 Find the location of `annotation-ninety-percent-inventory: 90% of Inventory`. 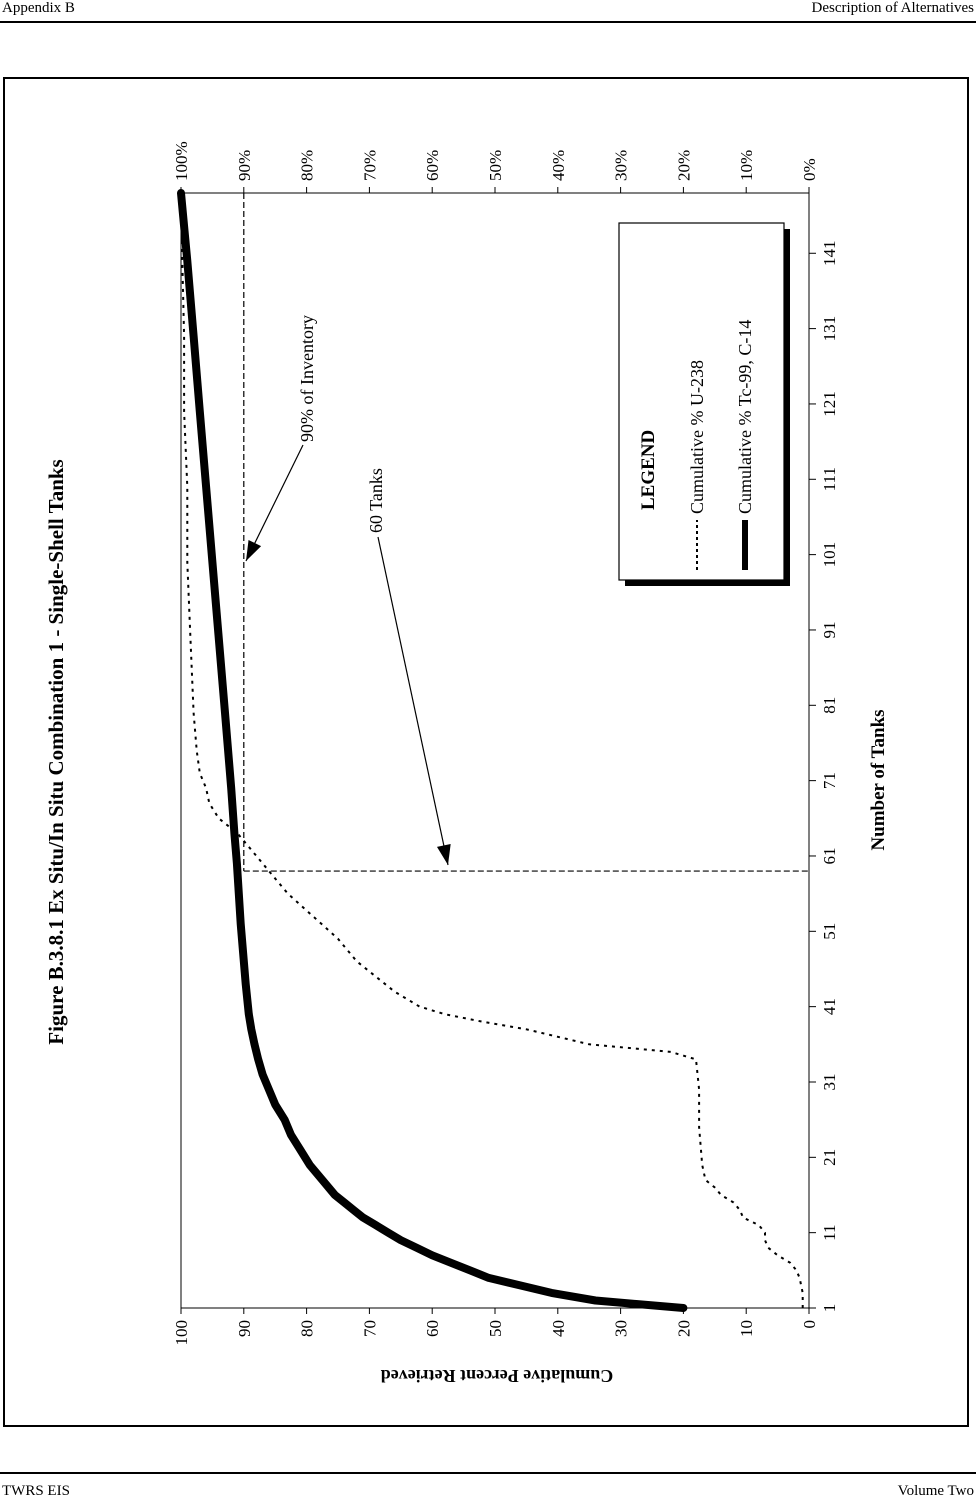

annotation-ninety-percent-inventory: 90% of Inventory is located at coordinates (307, 378).